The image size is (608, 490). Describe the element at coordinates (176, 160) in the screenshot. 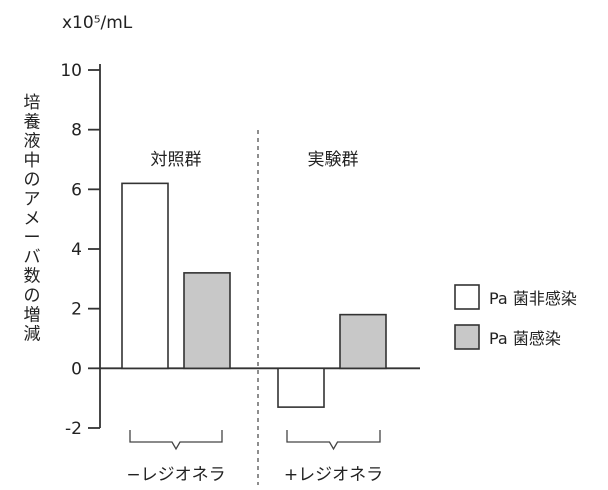

I see `group-title: 対照群` at that location.